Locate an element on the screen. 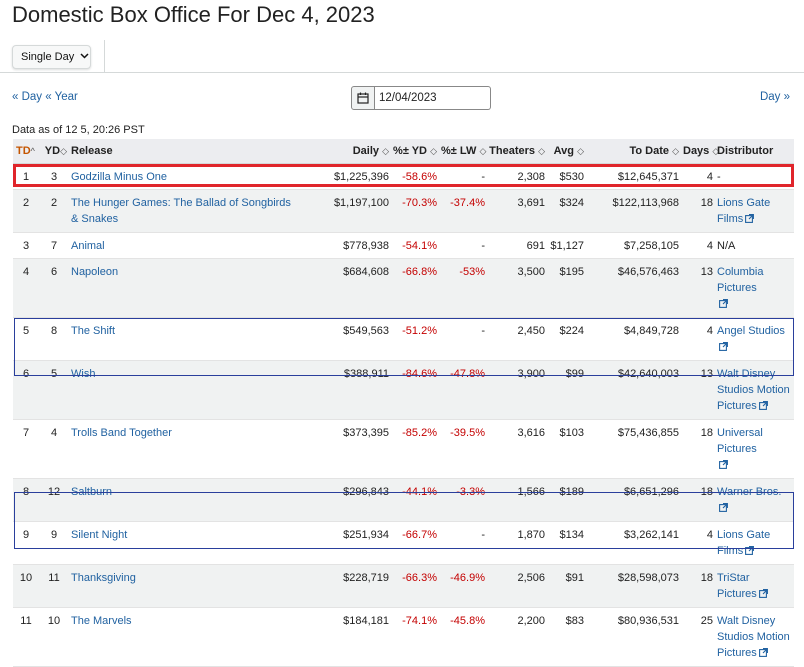 The image size is (804, 667). distributor-link: Universal Pictures is located at coordinates (740, 440).